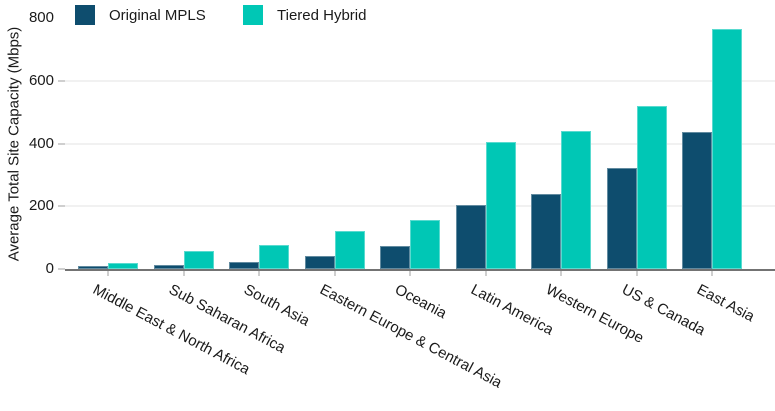 The height and width of the screenshot is (411, 775). I want to click on x-axis-category-label: East Asia, so click(726, 303).